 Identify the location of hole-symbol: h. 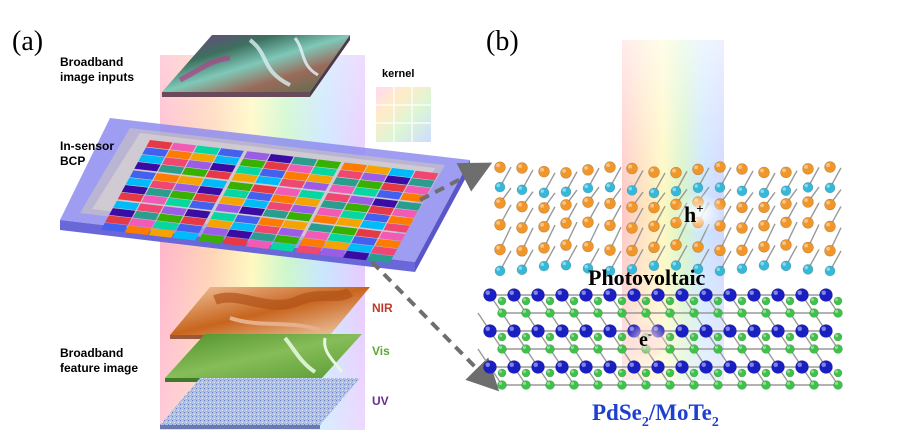
(690, 214).